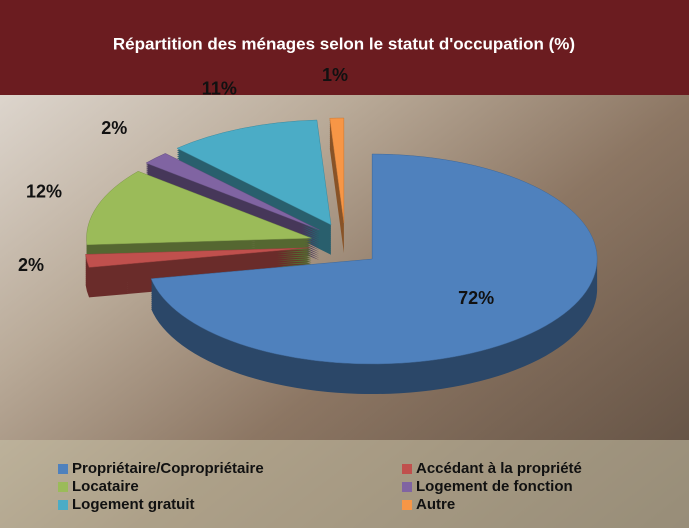 This screenshot has height=528, width=689. I want to click on legend-label: Autre, so click(435, 504).